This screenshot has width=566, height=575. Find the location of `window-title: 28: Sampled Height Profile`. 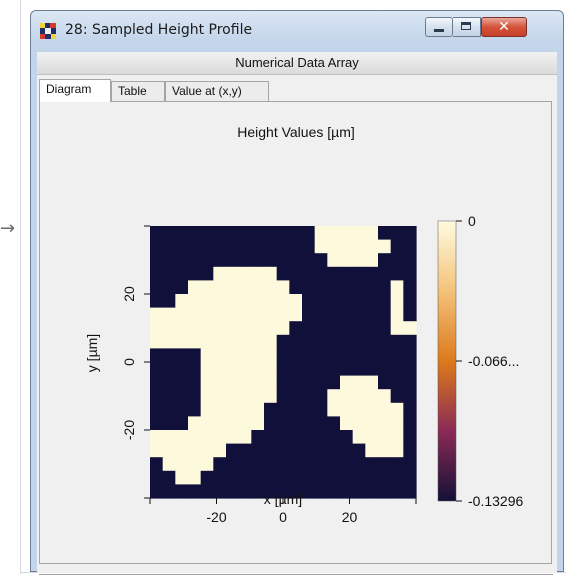

window-title: 28: Sampled Height Profile is located at coordinates (159, 30).